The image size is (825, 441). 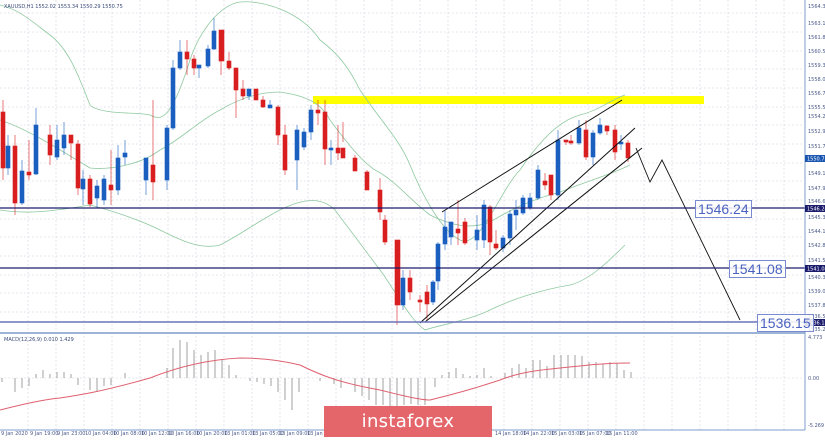 What do you see at coordinates (816, 132) in the screenshot?
I see `svg-text: 1552.95` at bounding box center [816, 132].